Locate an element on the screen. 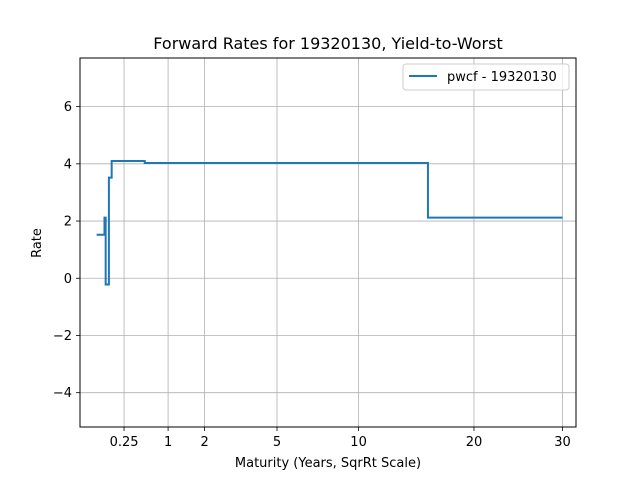 The image size is (640, 480). y-axis-ticks: −4 −2 0 2 4 6 is located at coordinates (66, 250).